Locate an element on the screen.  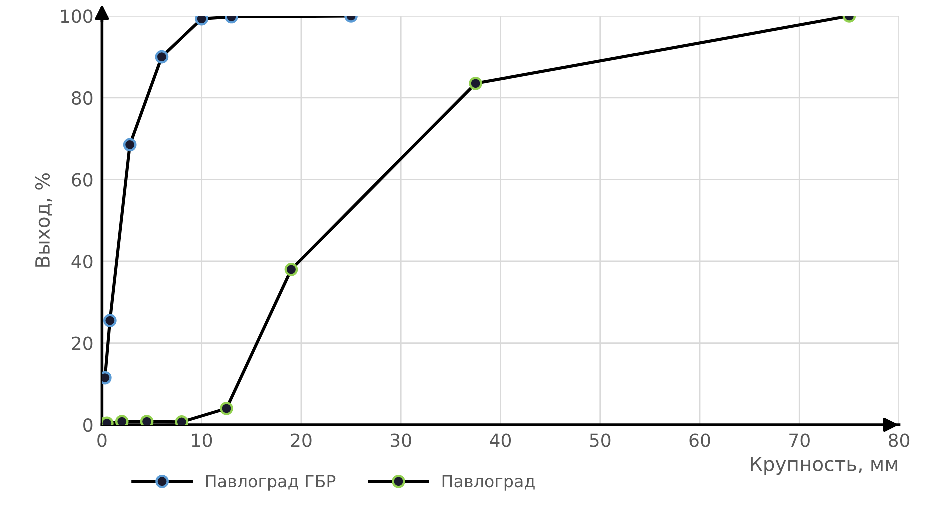
x-tick-label: 70 is located at coordinates (800, 441).